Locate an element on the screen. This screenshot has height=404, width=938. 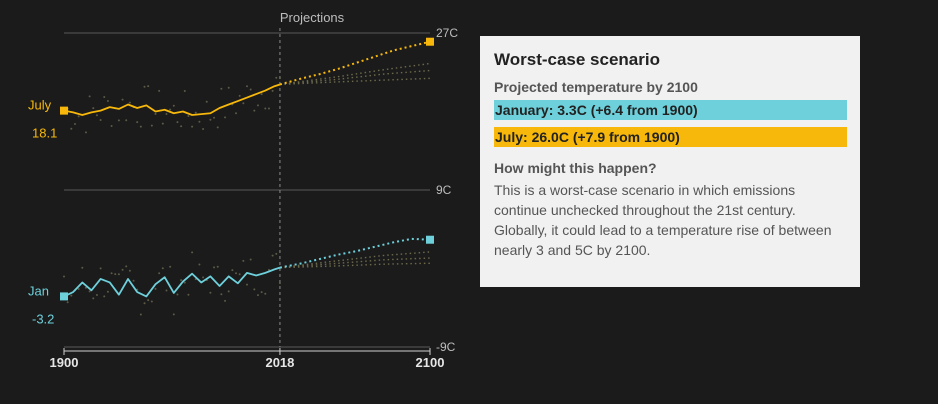
x-tick-label: 2100 is located at coordinates (430, 362).